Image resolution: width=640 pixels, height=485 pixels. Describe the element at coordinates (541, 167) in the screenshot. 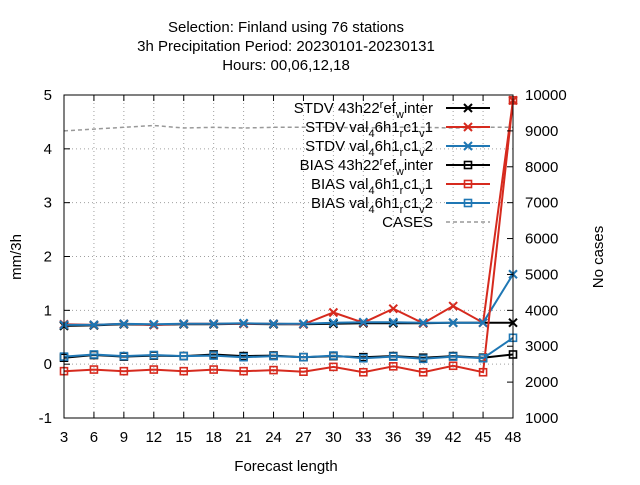

I see `y2-tick-label: 8000` at that location.